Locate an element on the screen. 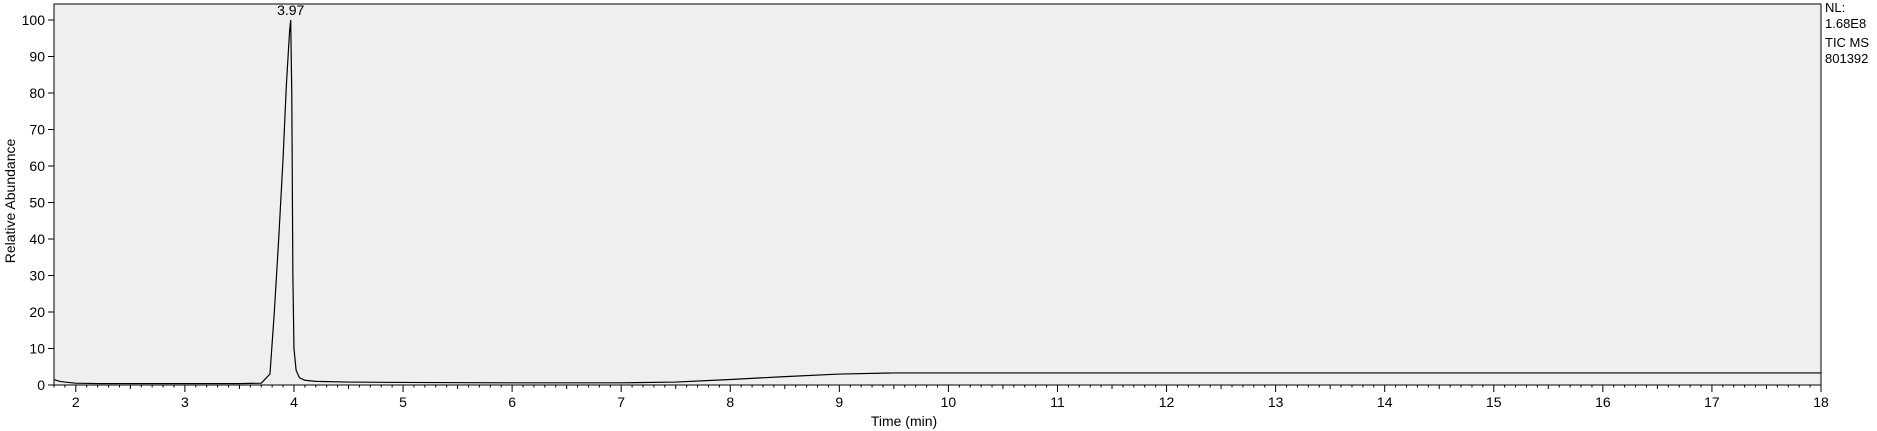  y-tick-label: 70 is located at coordinates (37, 130).